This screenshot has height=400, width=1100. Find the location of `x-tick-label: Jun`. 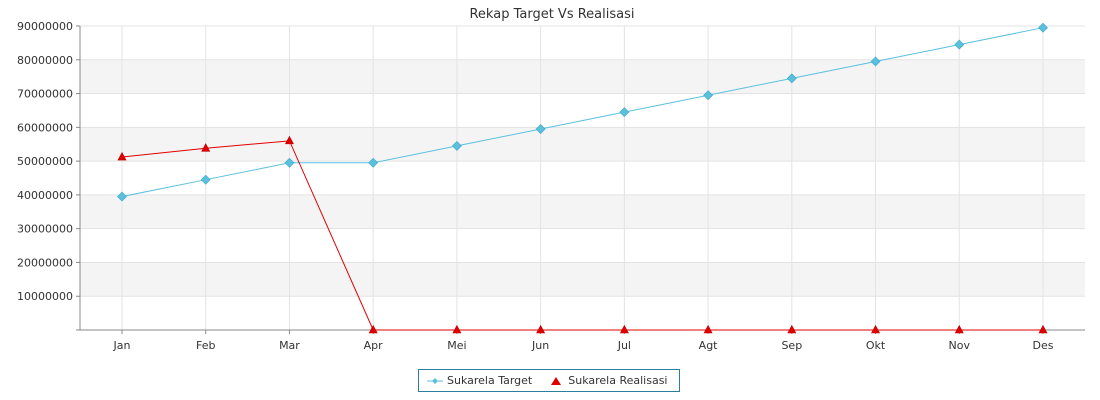

x-tick-label: Jun is located at coordinates (540, 345).